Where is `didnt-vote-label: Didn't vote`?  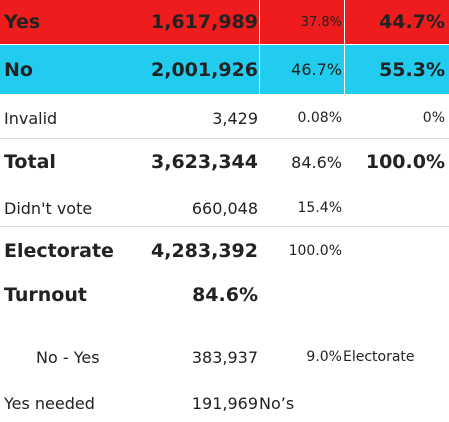 didnt-vote-label: Didn't vote is located at coordinates (48, 208).